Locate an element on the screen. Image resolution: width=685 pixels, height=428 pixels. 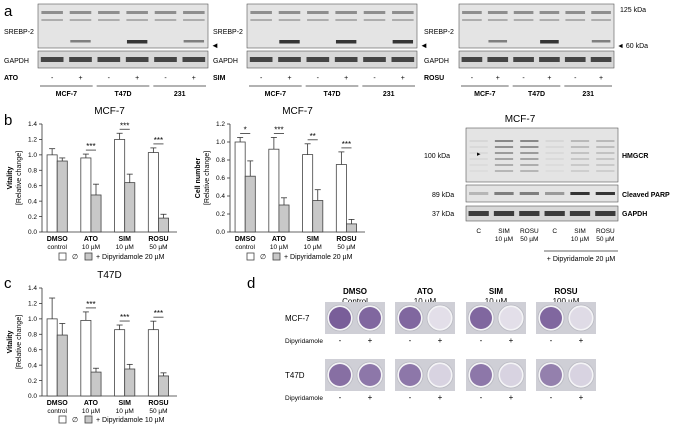
label-cleaved-parp: Cleaved PARP is located at coordinates (646, 195).